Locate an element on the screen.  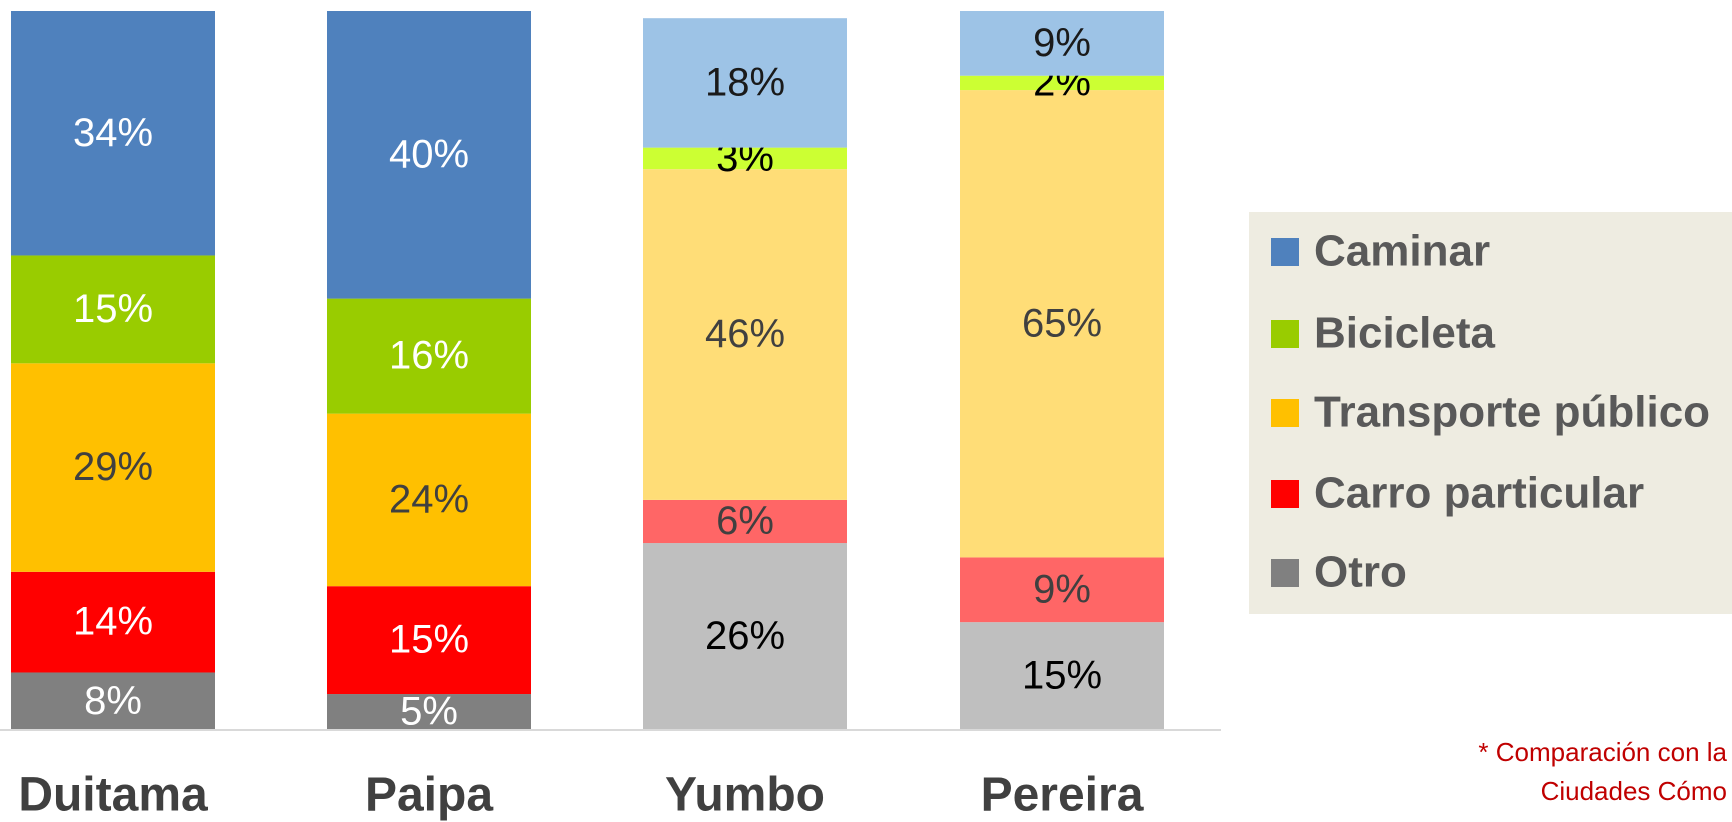
legend-box is located at coordinates (1490, 413).